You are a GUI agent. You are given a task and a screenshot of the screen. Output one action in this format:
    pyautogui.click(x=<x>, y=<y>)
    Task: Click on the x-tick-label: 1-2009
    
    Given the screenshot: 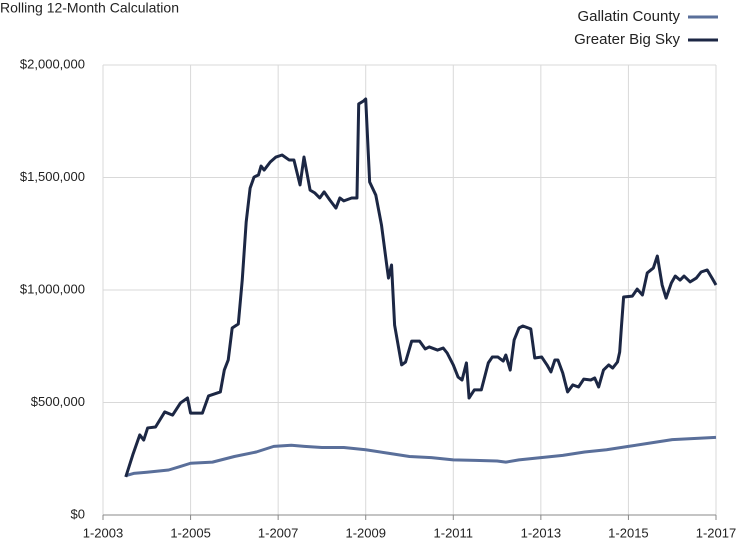 What is the action you would take?
    pyautogui.click(x=365, y=532)
    